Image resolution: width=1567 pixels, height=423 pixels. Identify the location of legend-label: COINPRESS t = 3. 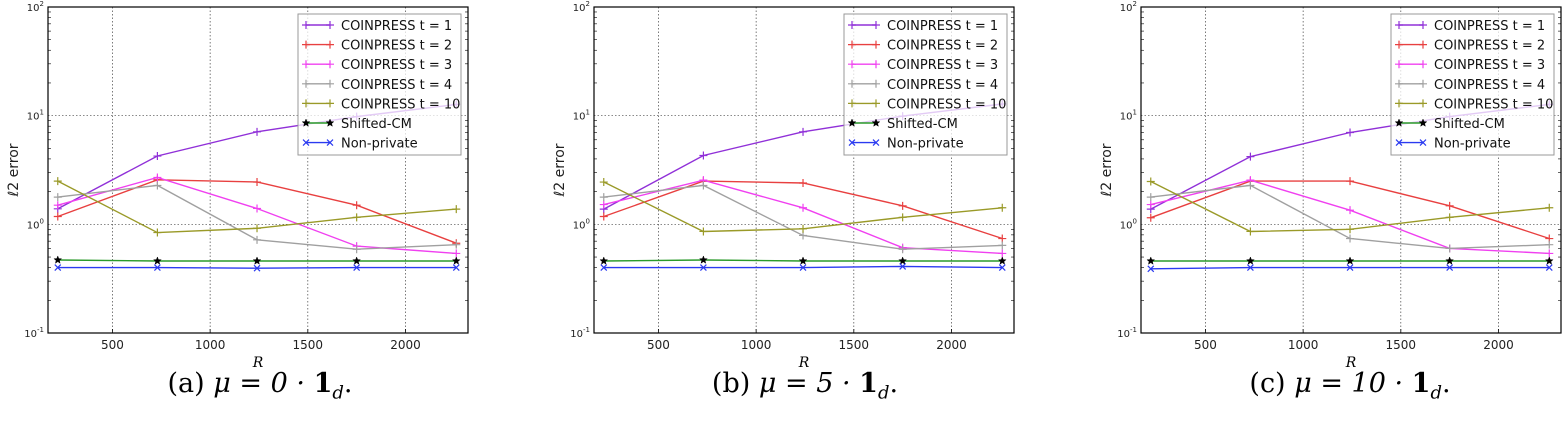
(396, 65).